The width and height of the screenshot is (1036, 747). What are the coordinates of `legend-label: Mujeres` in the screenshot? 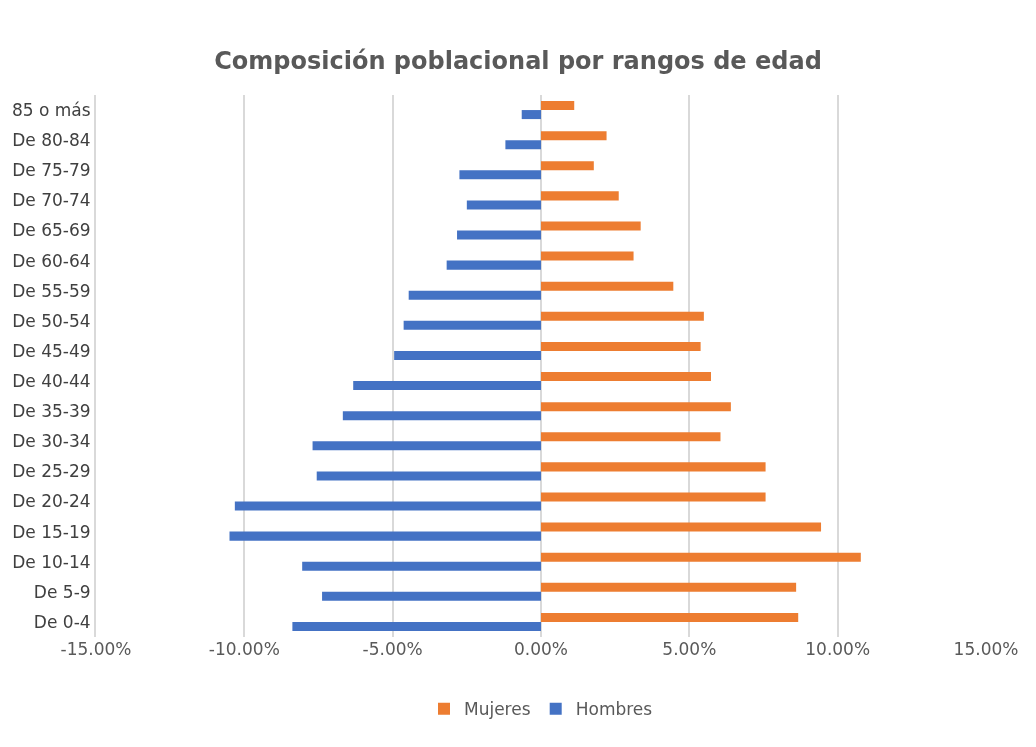 It's located at (497, 709).